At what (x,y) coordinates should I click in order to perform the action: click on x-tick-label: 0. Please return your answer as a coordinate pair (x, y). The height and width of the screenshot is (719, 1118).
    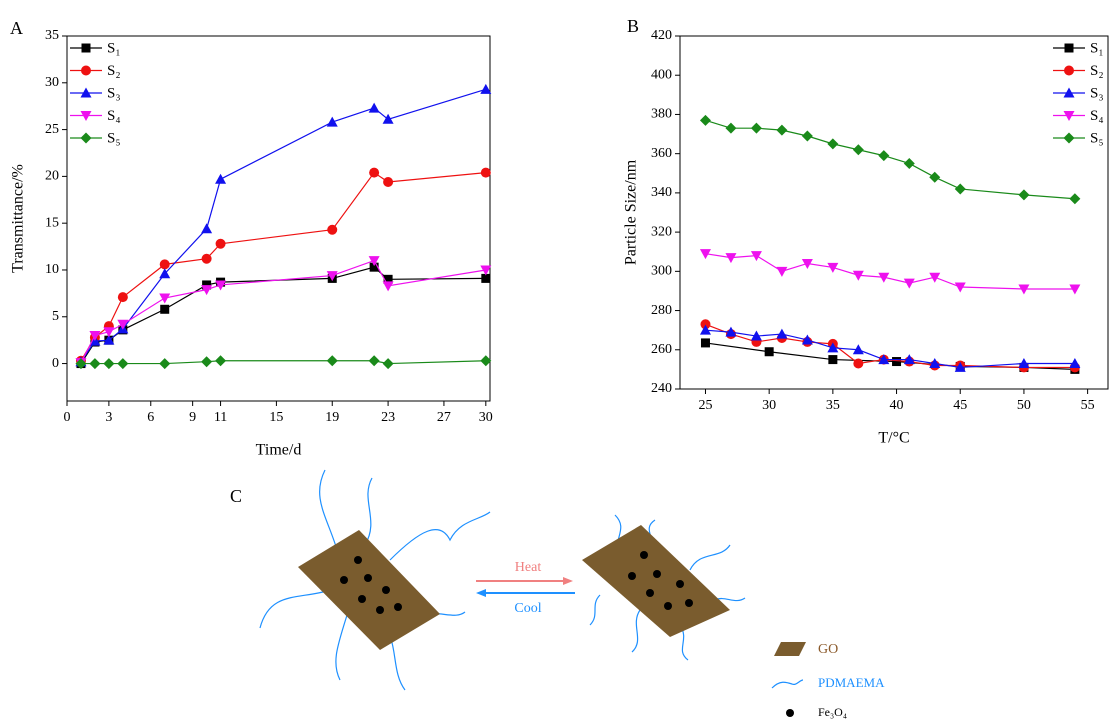
    Looking at the image, I should click on (67, 417).